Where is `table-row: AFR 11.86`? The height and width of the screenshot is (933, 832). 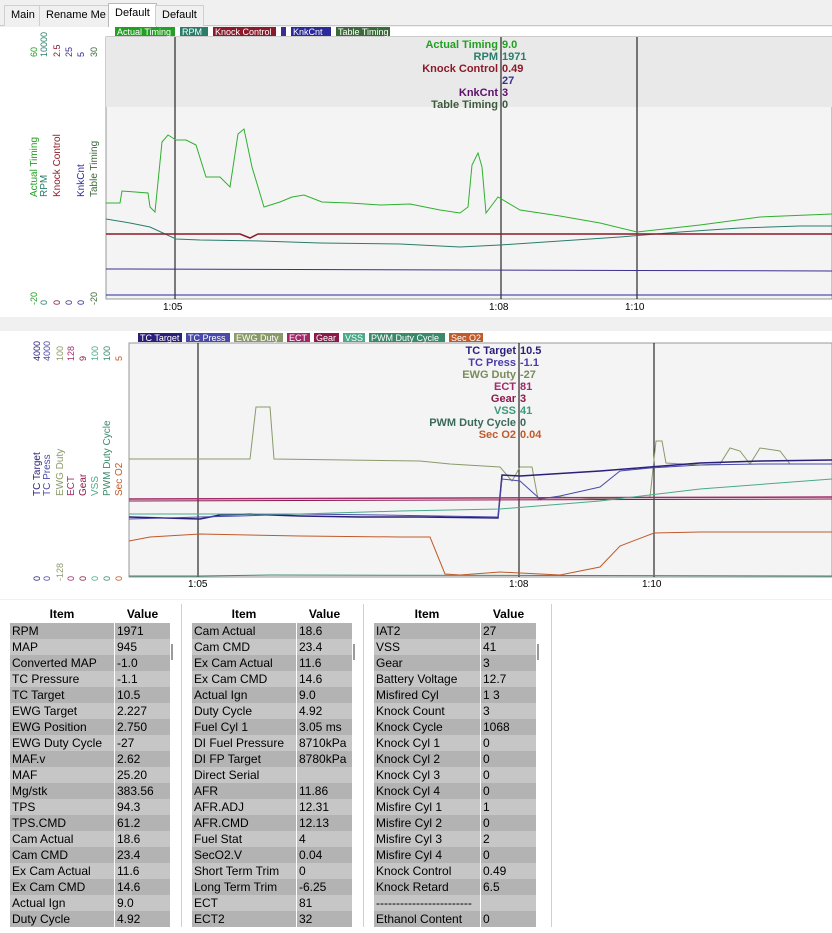 table-row: AFR 11.86 is located at coordinates (277, 791).